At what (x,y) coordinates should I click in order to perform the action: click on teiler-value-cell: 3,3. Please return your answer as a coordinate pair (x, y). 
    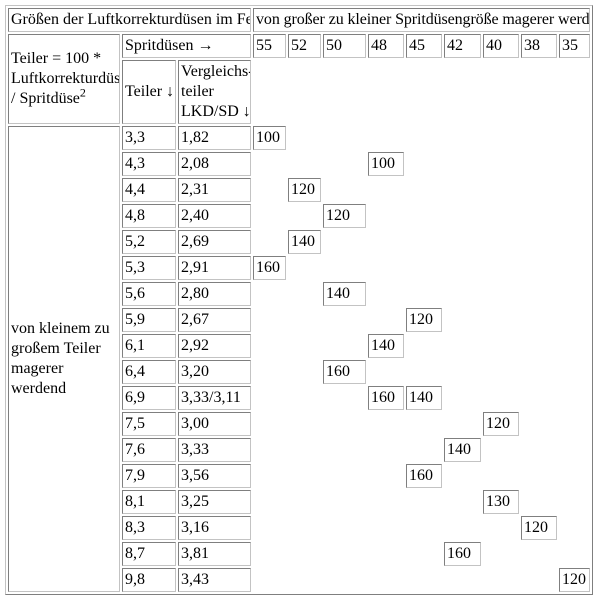
    Looking at the image, I should click on (149, 138).